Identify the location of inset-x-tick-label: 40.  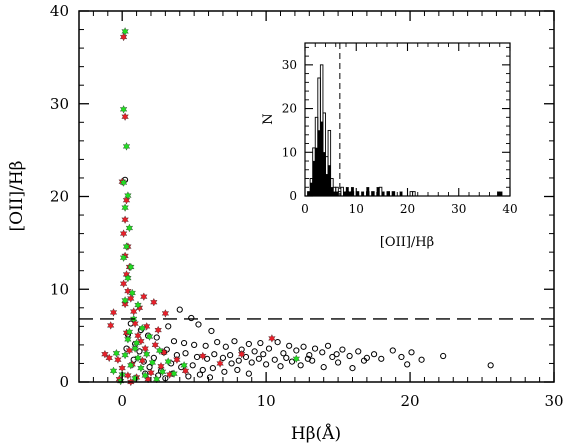
(509, 209).